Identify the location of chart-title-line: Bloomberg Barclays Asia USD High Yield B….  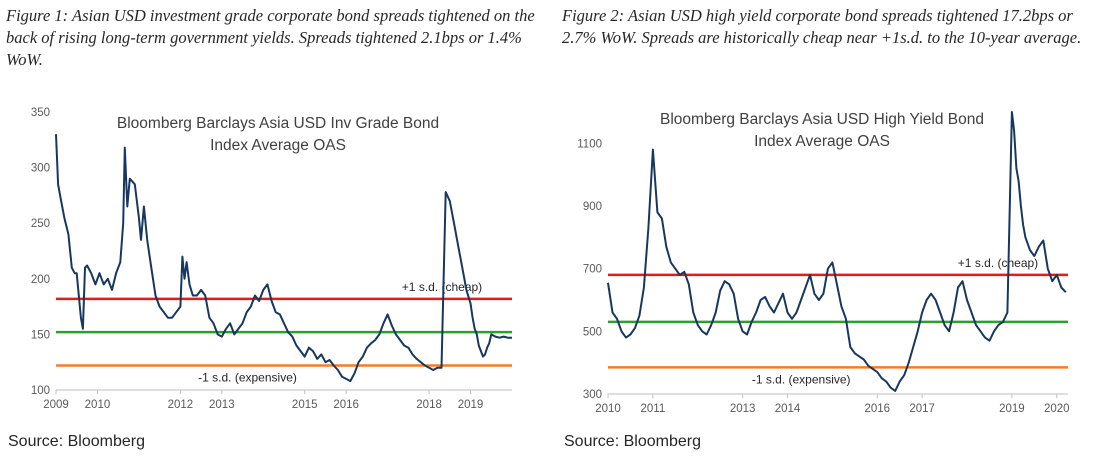
(822, 119).